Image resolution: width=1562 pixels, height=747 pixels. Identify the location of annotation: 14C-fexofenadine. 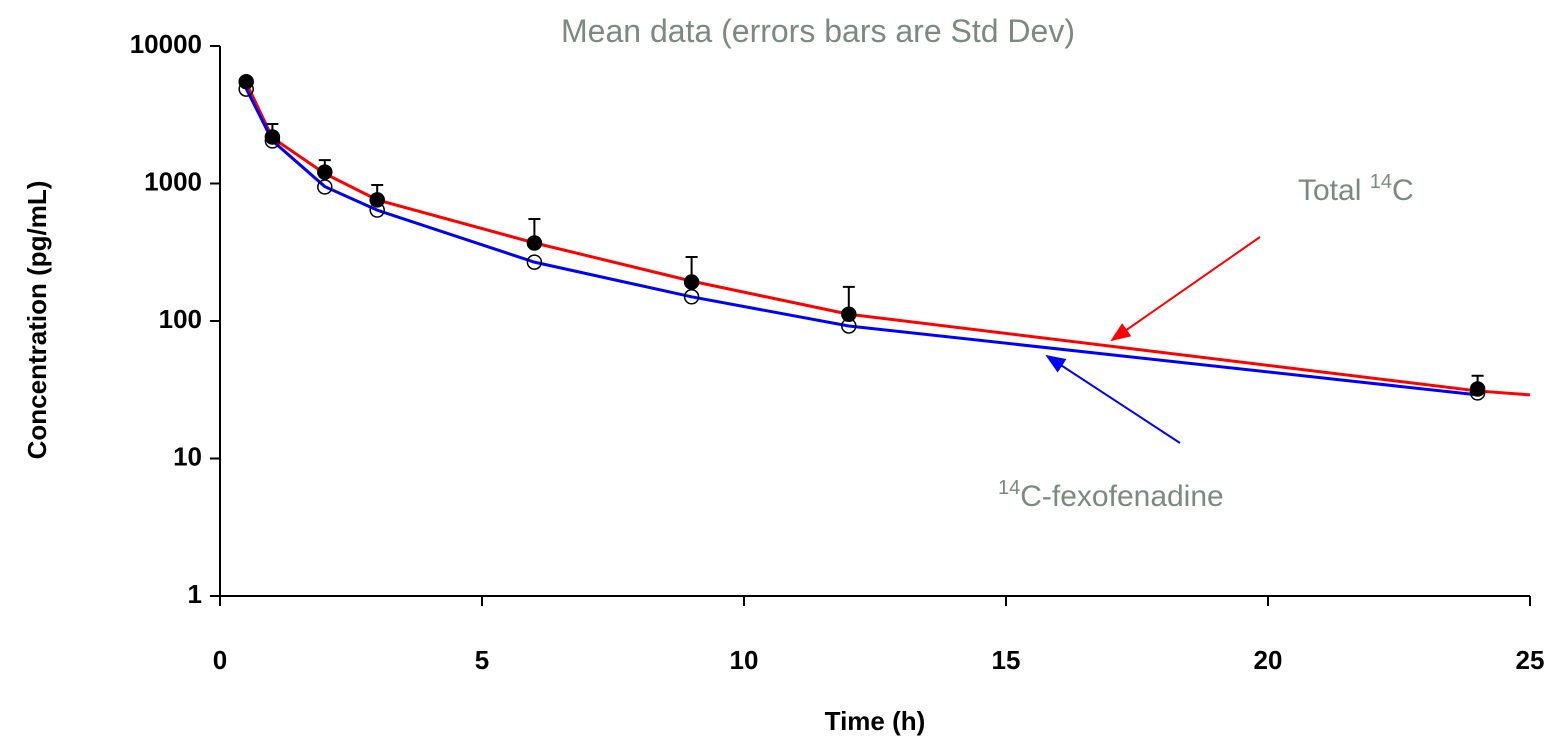
(1111, 495).